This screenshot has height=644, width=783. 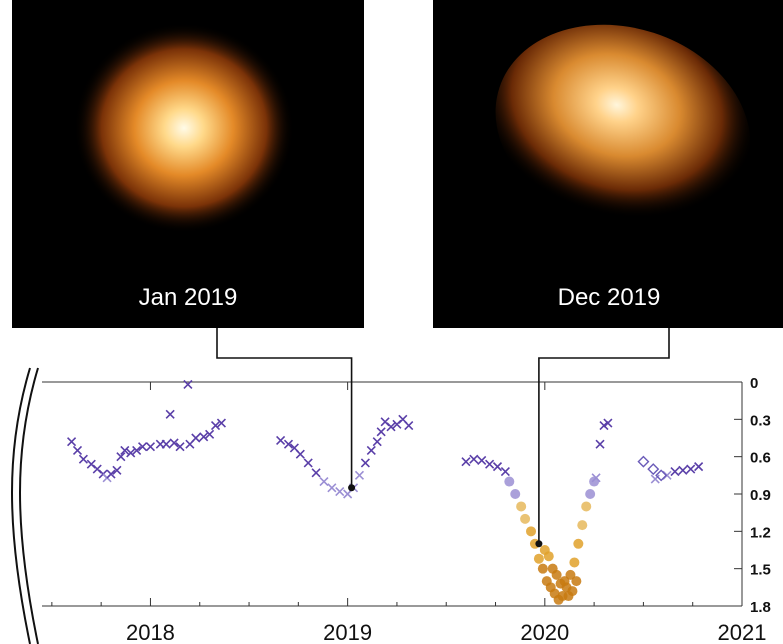 I want to click on y-tick-label: 0, so click(x=754, y=383).